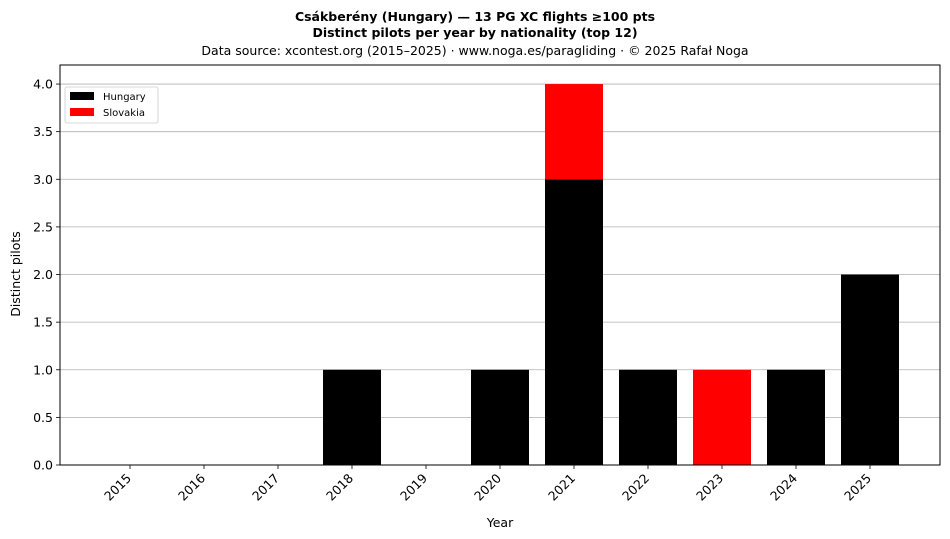 The height and width of the screenshot is (539, 950). Describe the element at coordinates (500, 417) in the screenshot. I see `bar-hungary-2020` at that location.